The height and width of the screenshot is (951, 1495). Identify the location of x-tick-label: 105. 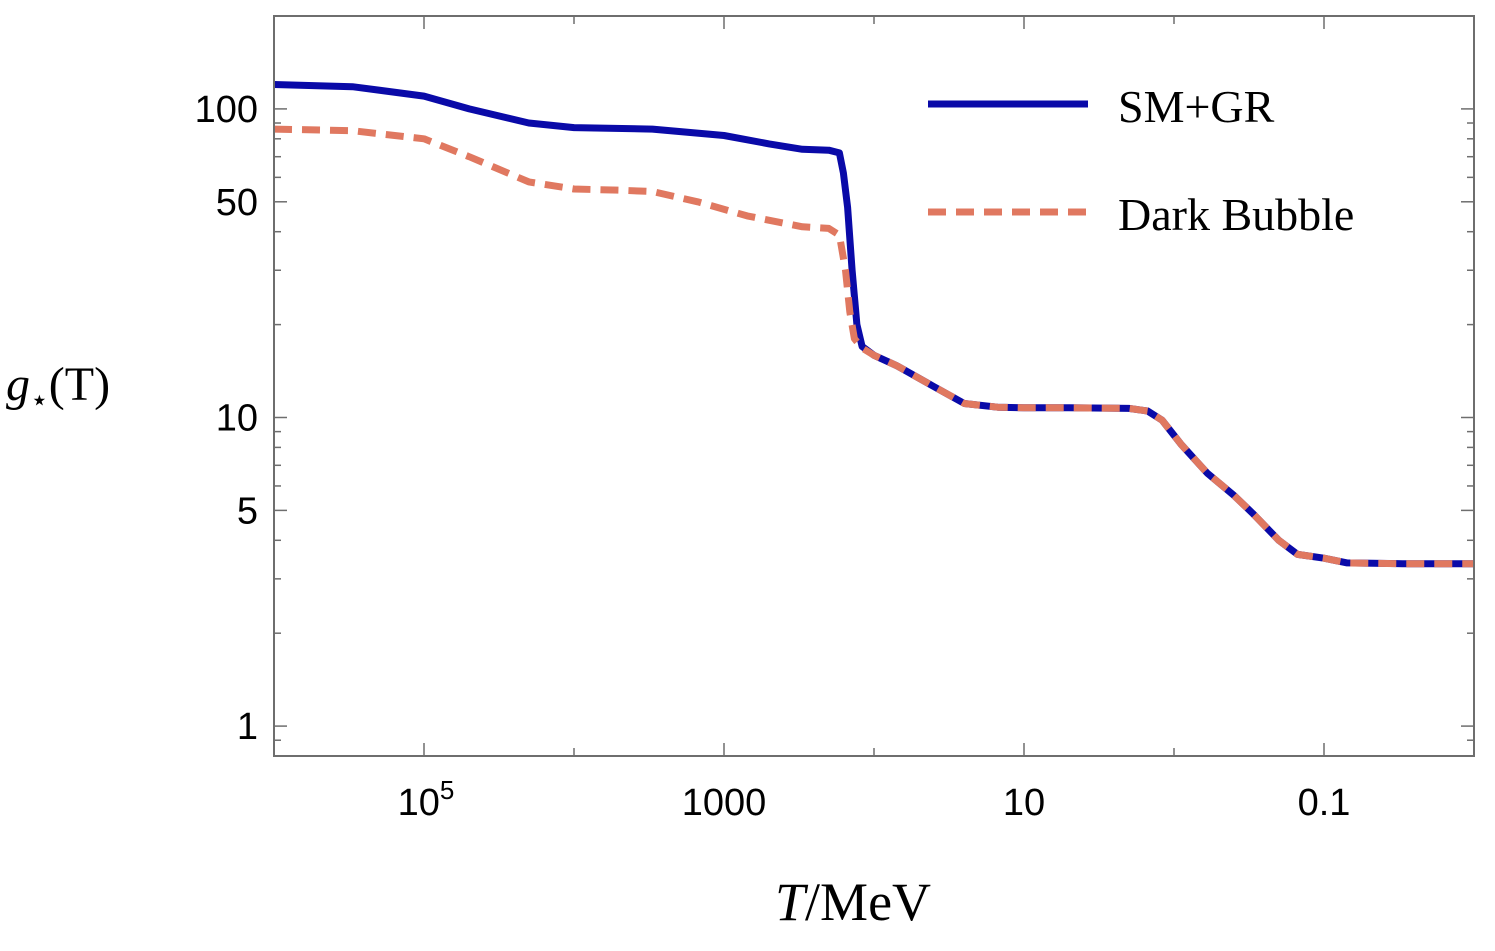
(426, 799).